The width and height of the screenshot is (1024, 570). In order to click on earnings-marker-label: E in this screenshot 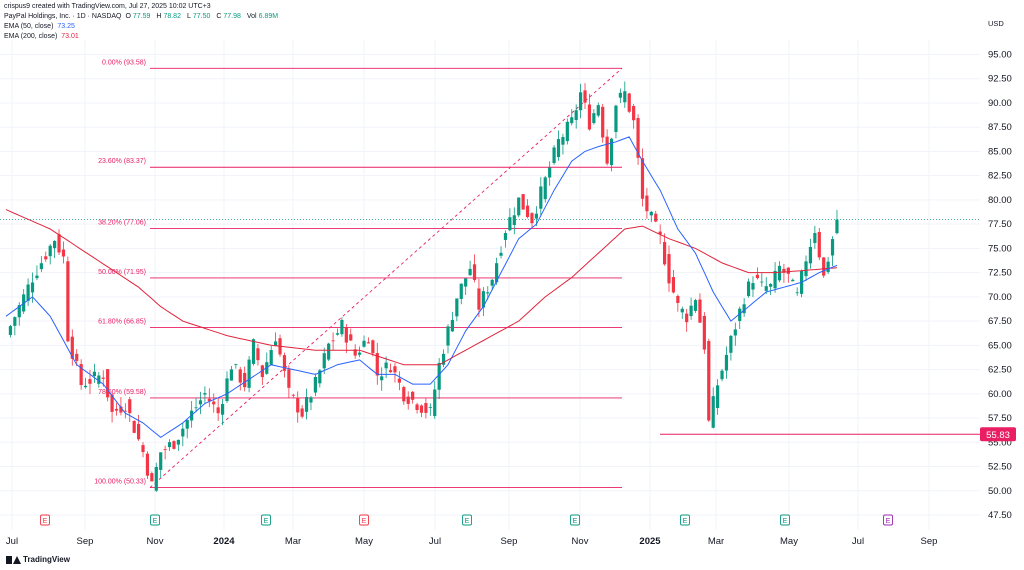, I will do `click(467, 521)`.